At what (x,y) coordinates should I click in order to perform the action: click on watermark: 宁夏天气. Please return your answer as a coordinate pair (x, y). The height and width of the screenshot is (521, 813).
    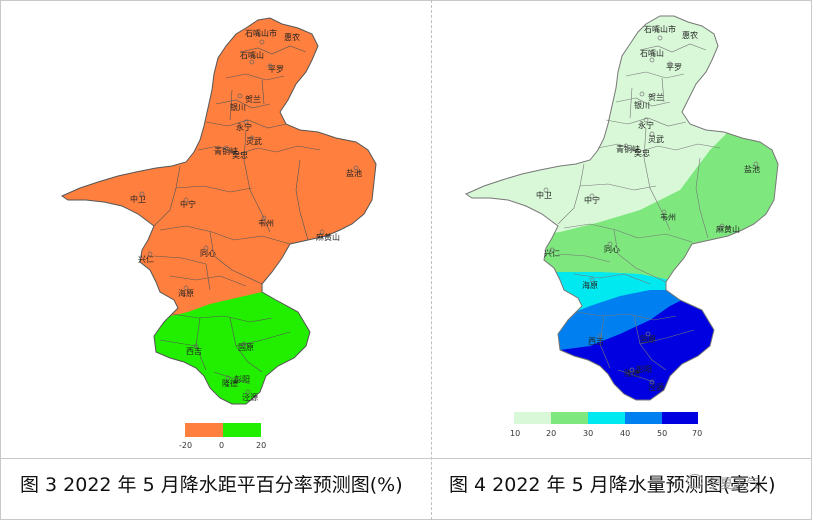
    Looking at the image, I should click on (733, 484).